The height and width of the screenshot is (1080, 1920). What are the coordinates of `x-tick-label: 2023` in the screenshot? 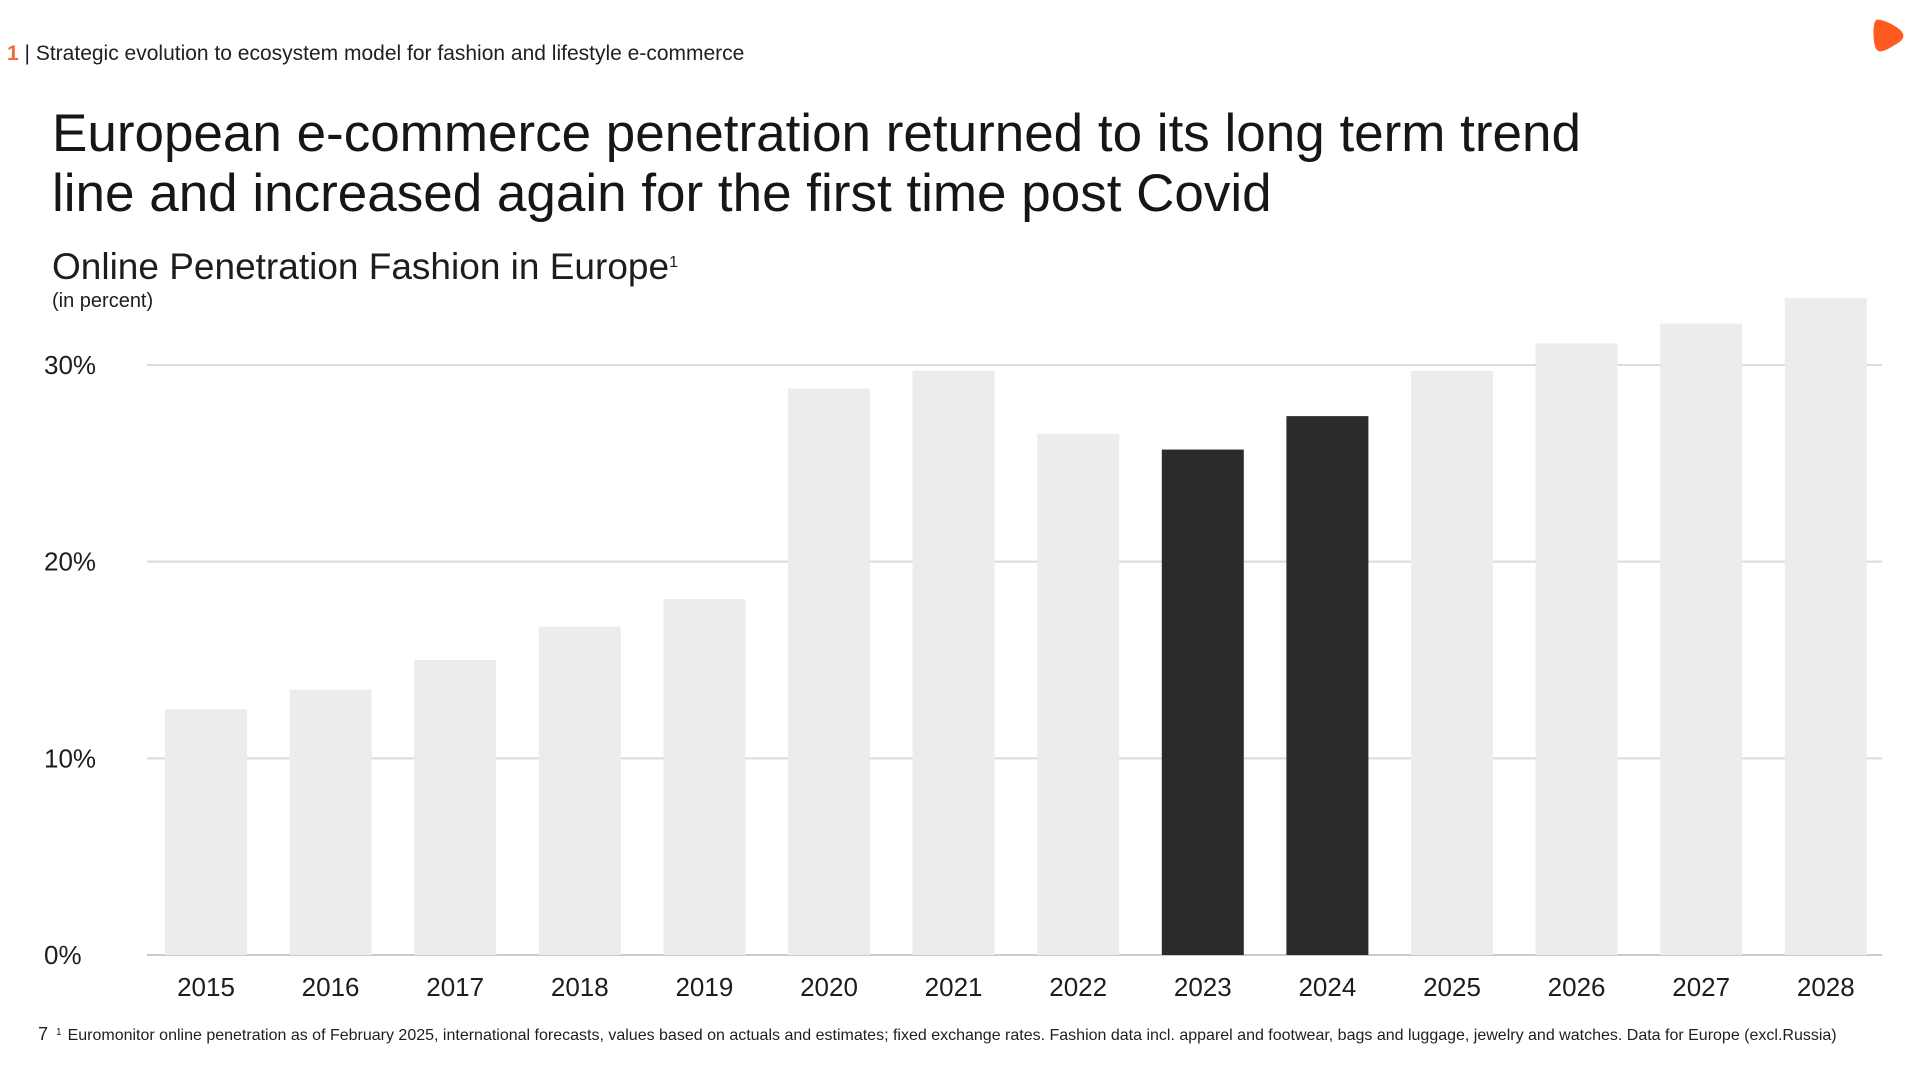 It's located at (1203, 987).